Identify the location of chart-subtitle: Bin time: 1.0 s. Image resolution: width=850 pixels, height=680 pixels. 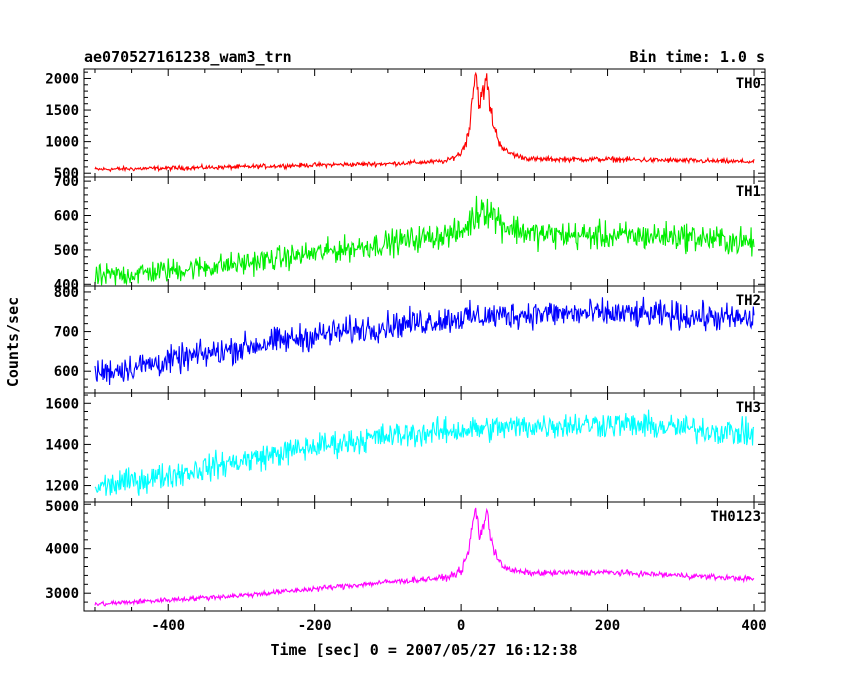
(697, 57).